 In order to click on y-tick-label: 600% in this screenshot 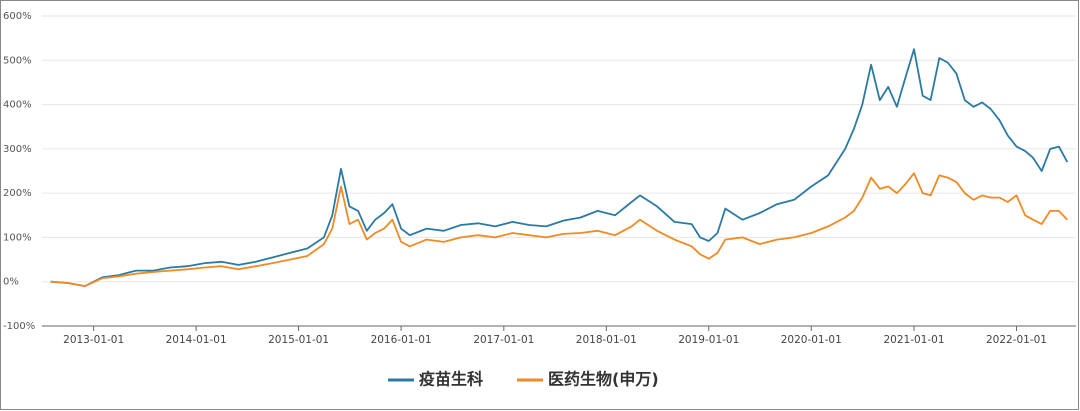, I will do `click(17, 16)`.